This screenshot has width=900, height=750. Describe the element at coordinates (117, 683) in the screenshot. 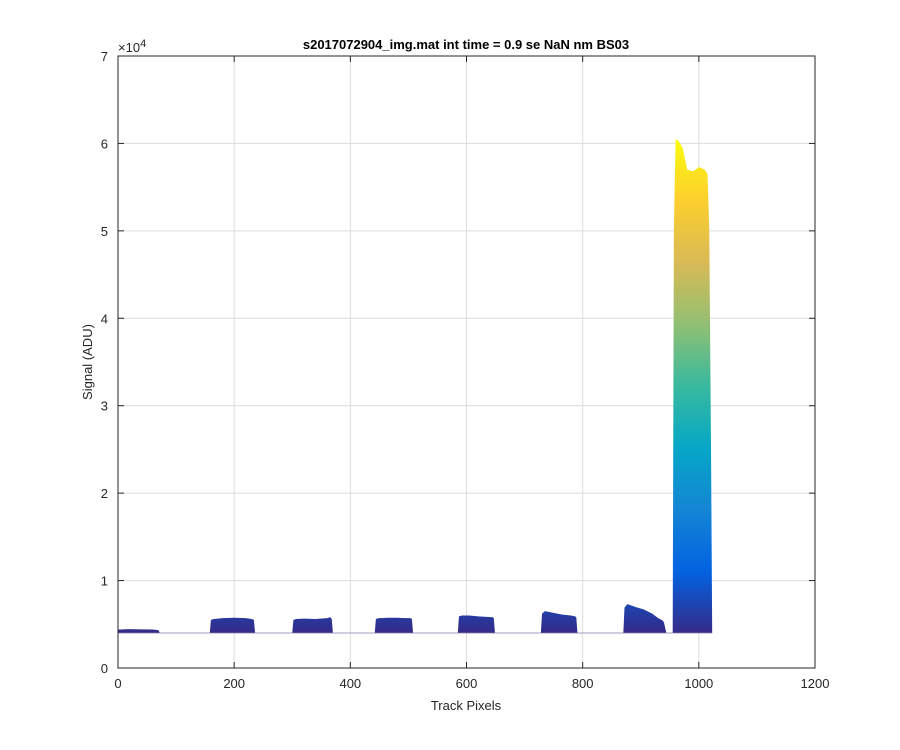

I see `x-tick-label: 0` at that location.